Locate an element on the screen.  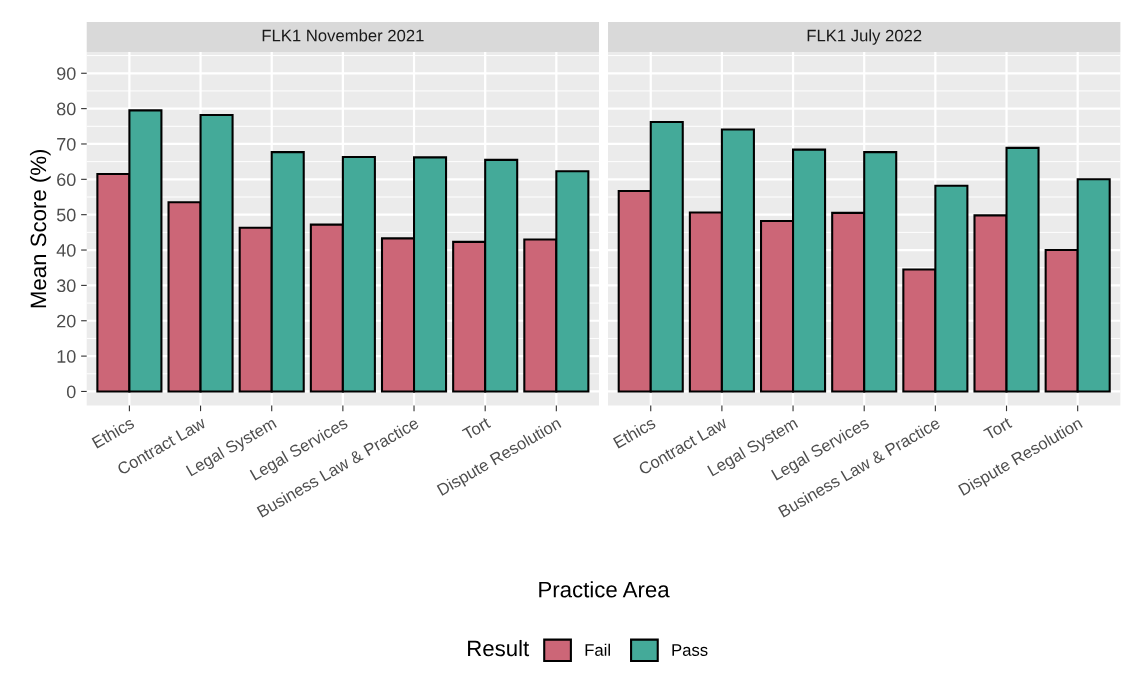
y-tick-label: 10 is located at coordinates (66, 356).